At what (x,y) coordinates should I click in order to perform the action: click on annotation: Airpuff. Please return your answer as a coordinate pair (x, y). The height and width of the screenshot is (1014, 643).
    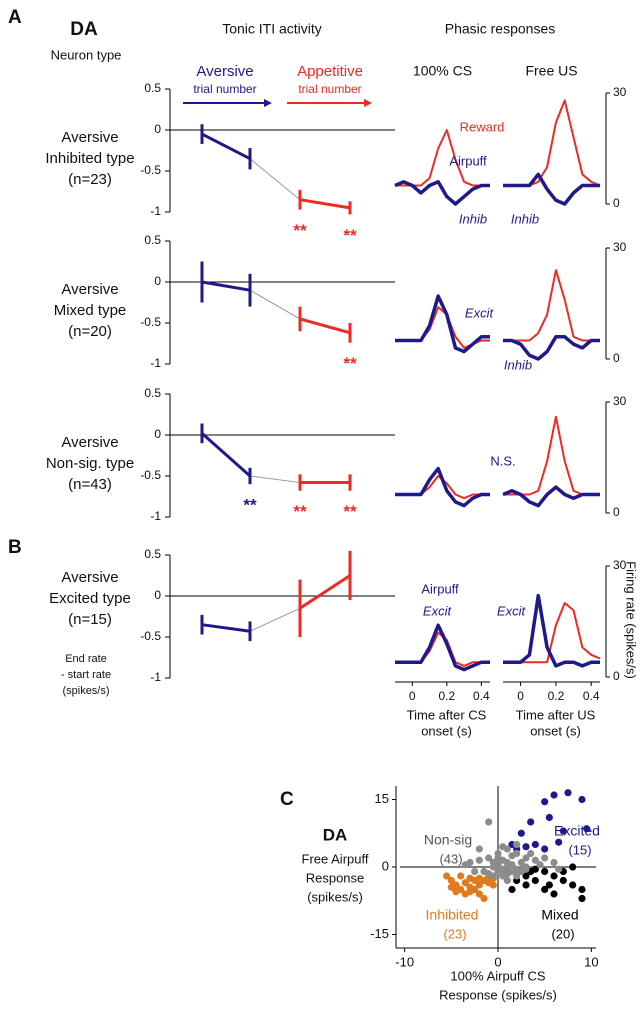
    Looking at the image, I should click on (440, 588).